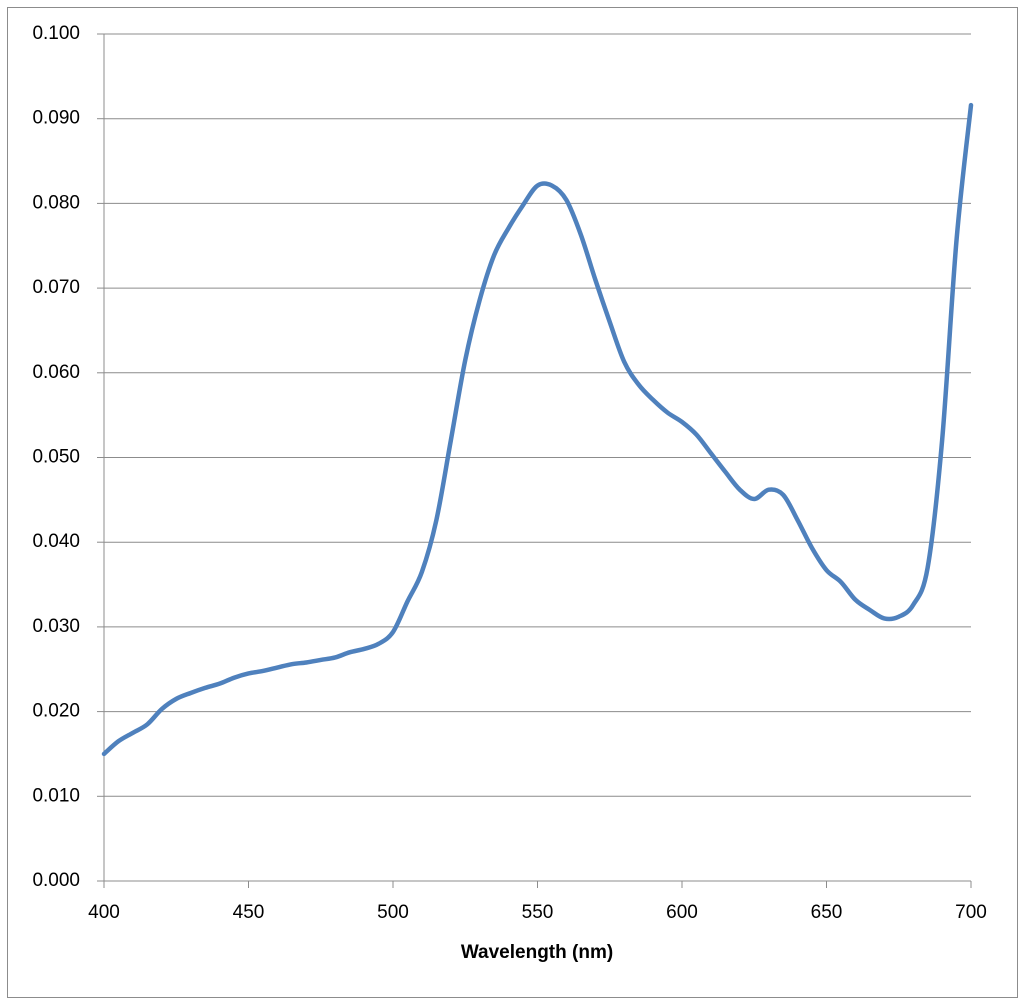  Describe the element at coordinates (56, 202) in the screenshot. I see `y-tick-label: 0.080` at that location.